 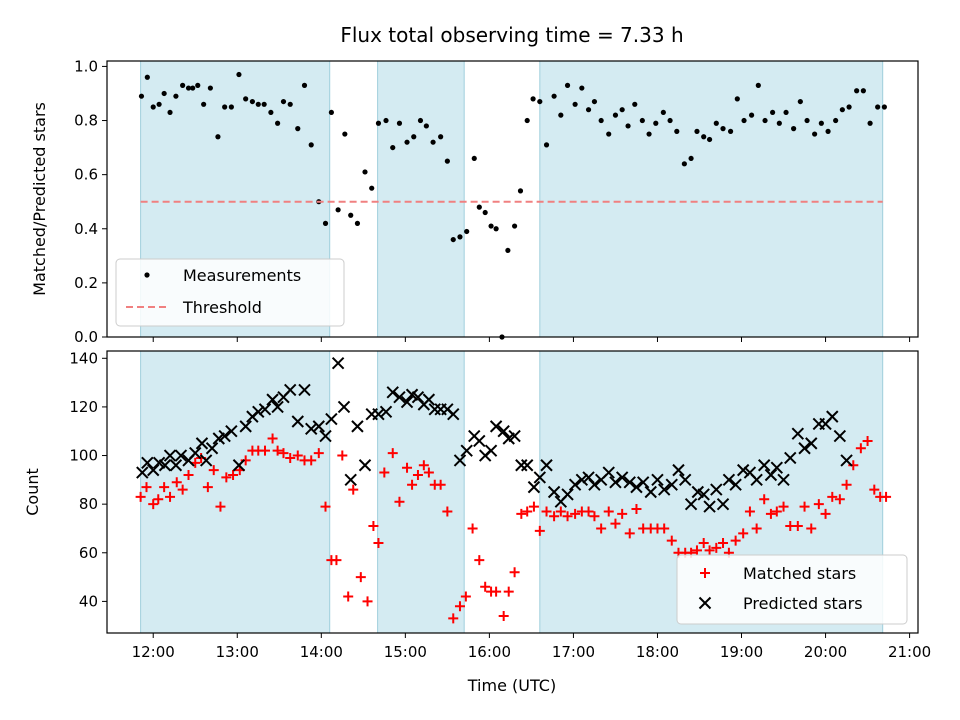 I want to click on y-tick-label: 120, so click(x=83, y=407).